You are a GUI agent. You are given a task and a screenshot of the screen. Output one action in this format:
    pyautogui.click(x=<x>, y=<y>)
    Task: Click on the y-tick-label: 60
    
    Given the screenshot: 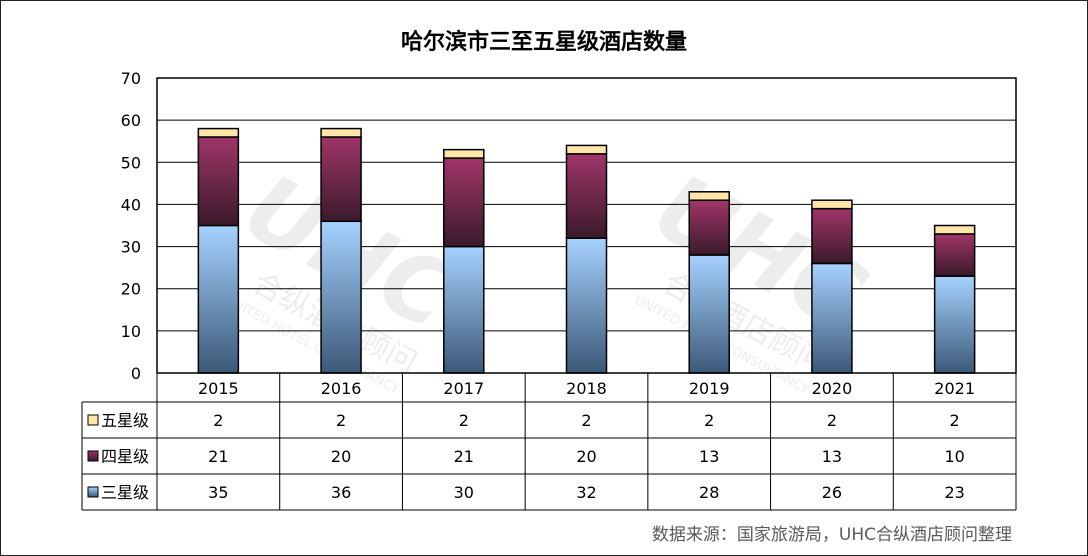 What is the action you would take?
    pyautogui.click(x=131, y=120)
    